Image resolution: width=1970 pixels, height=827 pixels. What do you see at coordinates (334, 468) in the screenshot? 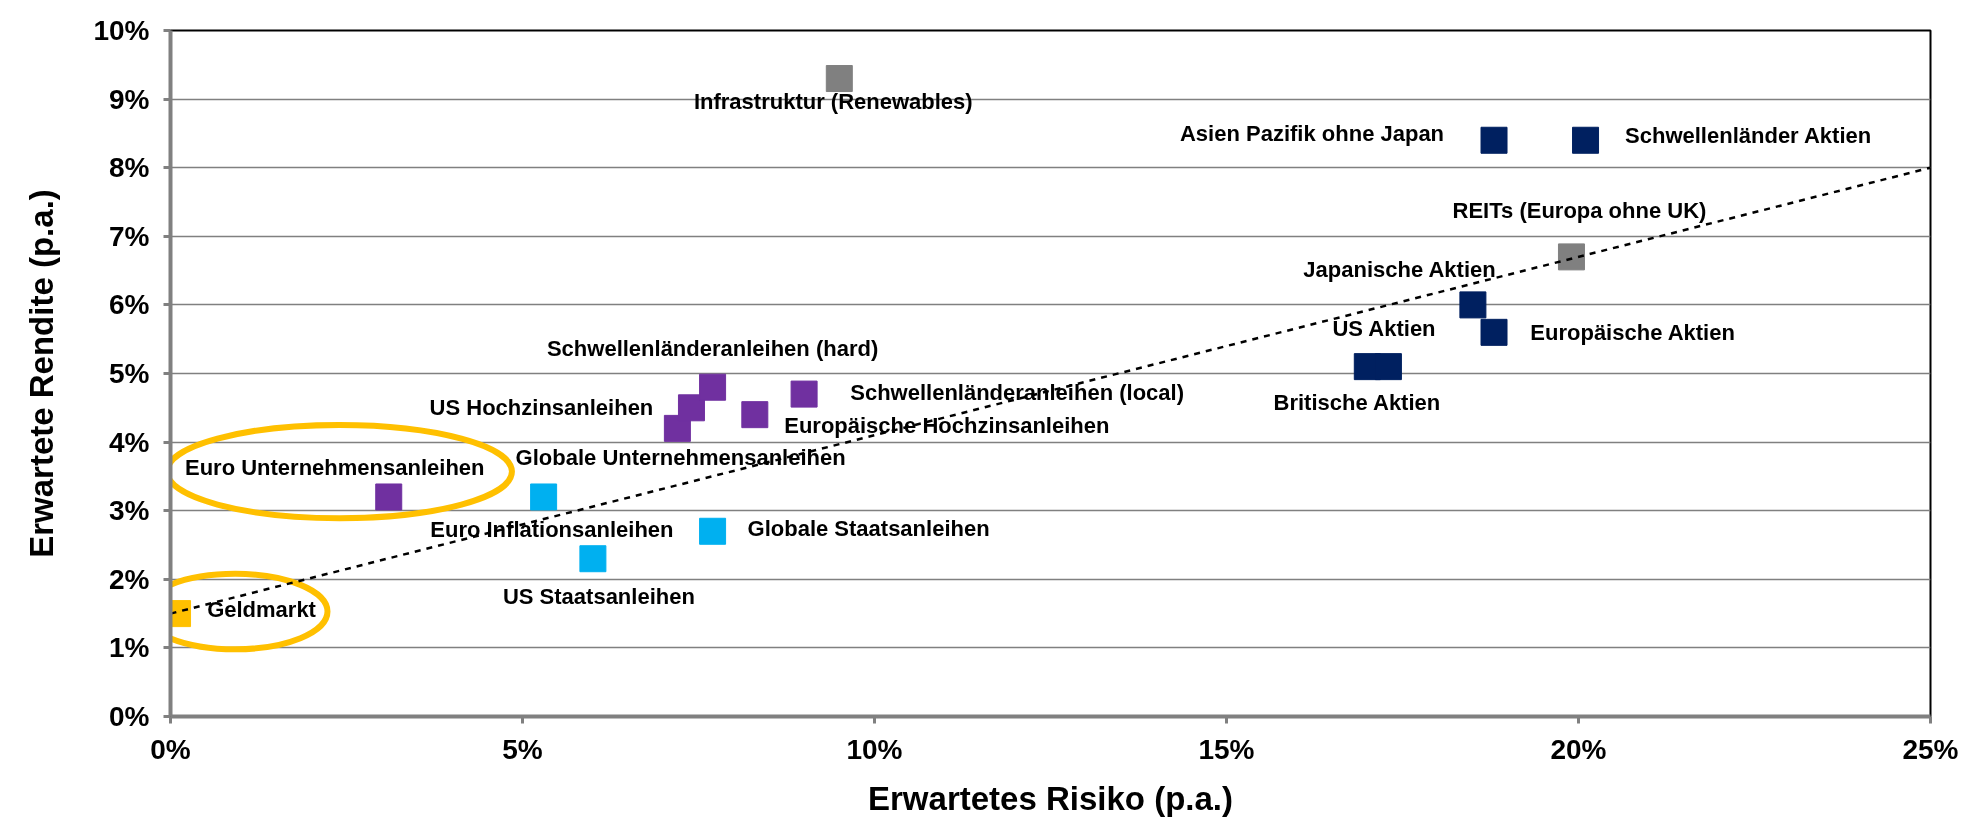
I see `annotation: Euro Unternehmensanleihen` at bounding box center [334, 468].